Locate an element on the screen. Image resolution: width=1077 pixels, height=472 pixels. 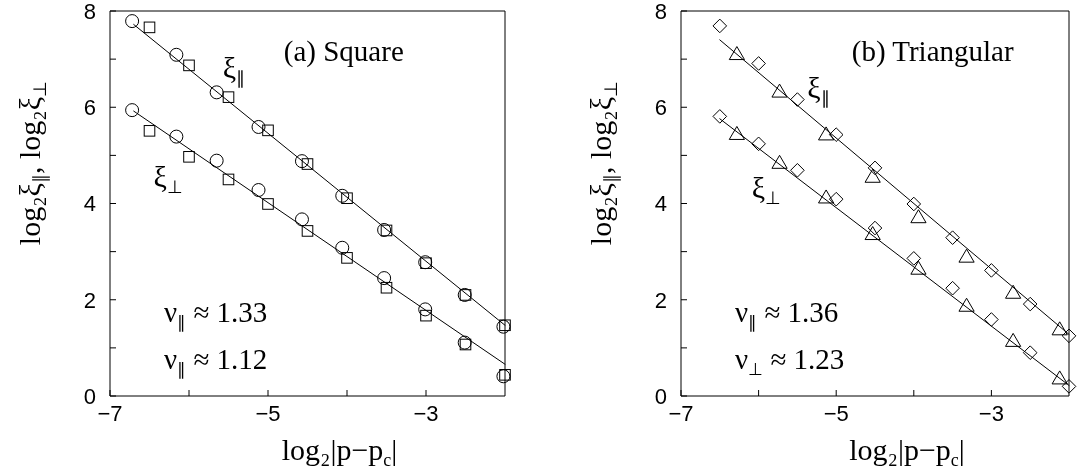
annotation: ν$_{∥}$ ≈ 1.33 is located at coordinates (216, 313).